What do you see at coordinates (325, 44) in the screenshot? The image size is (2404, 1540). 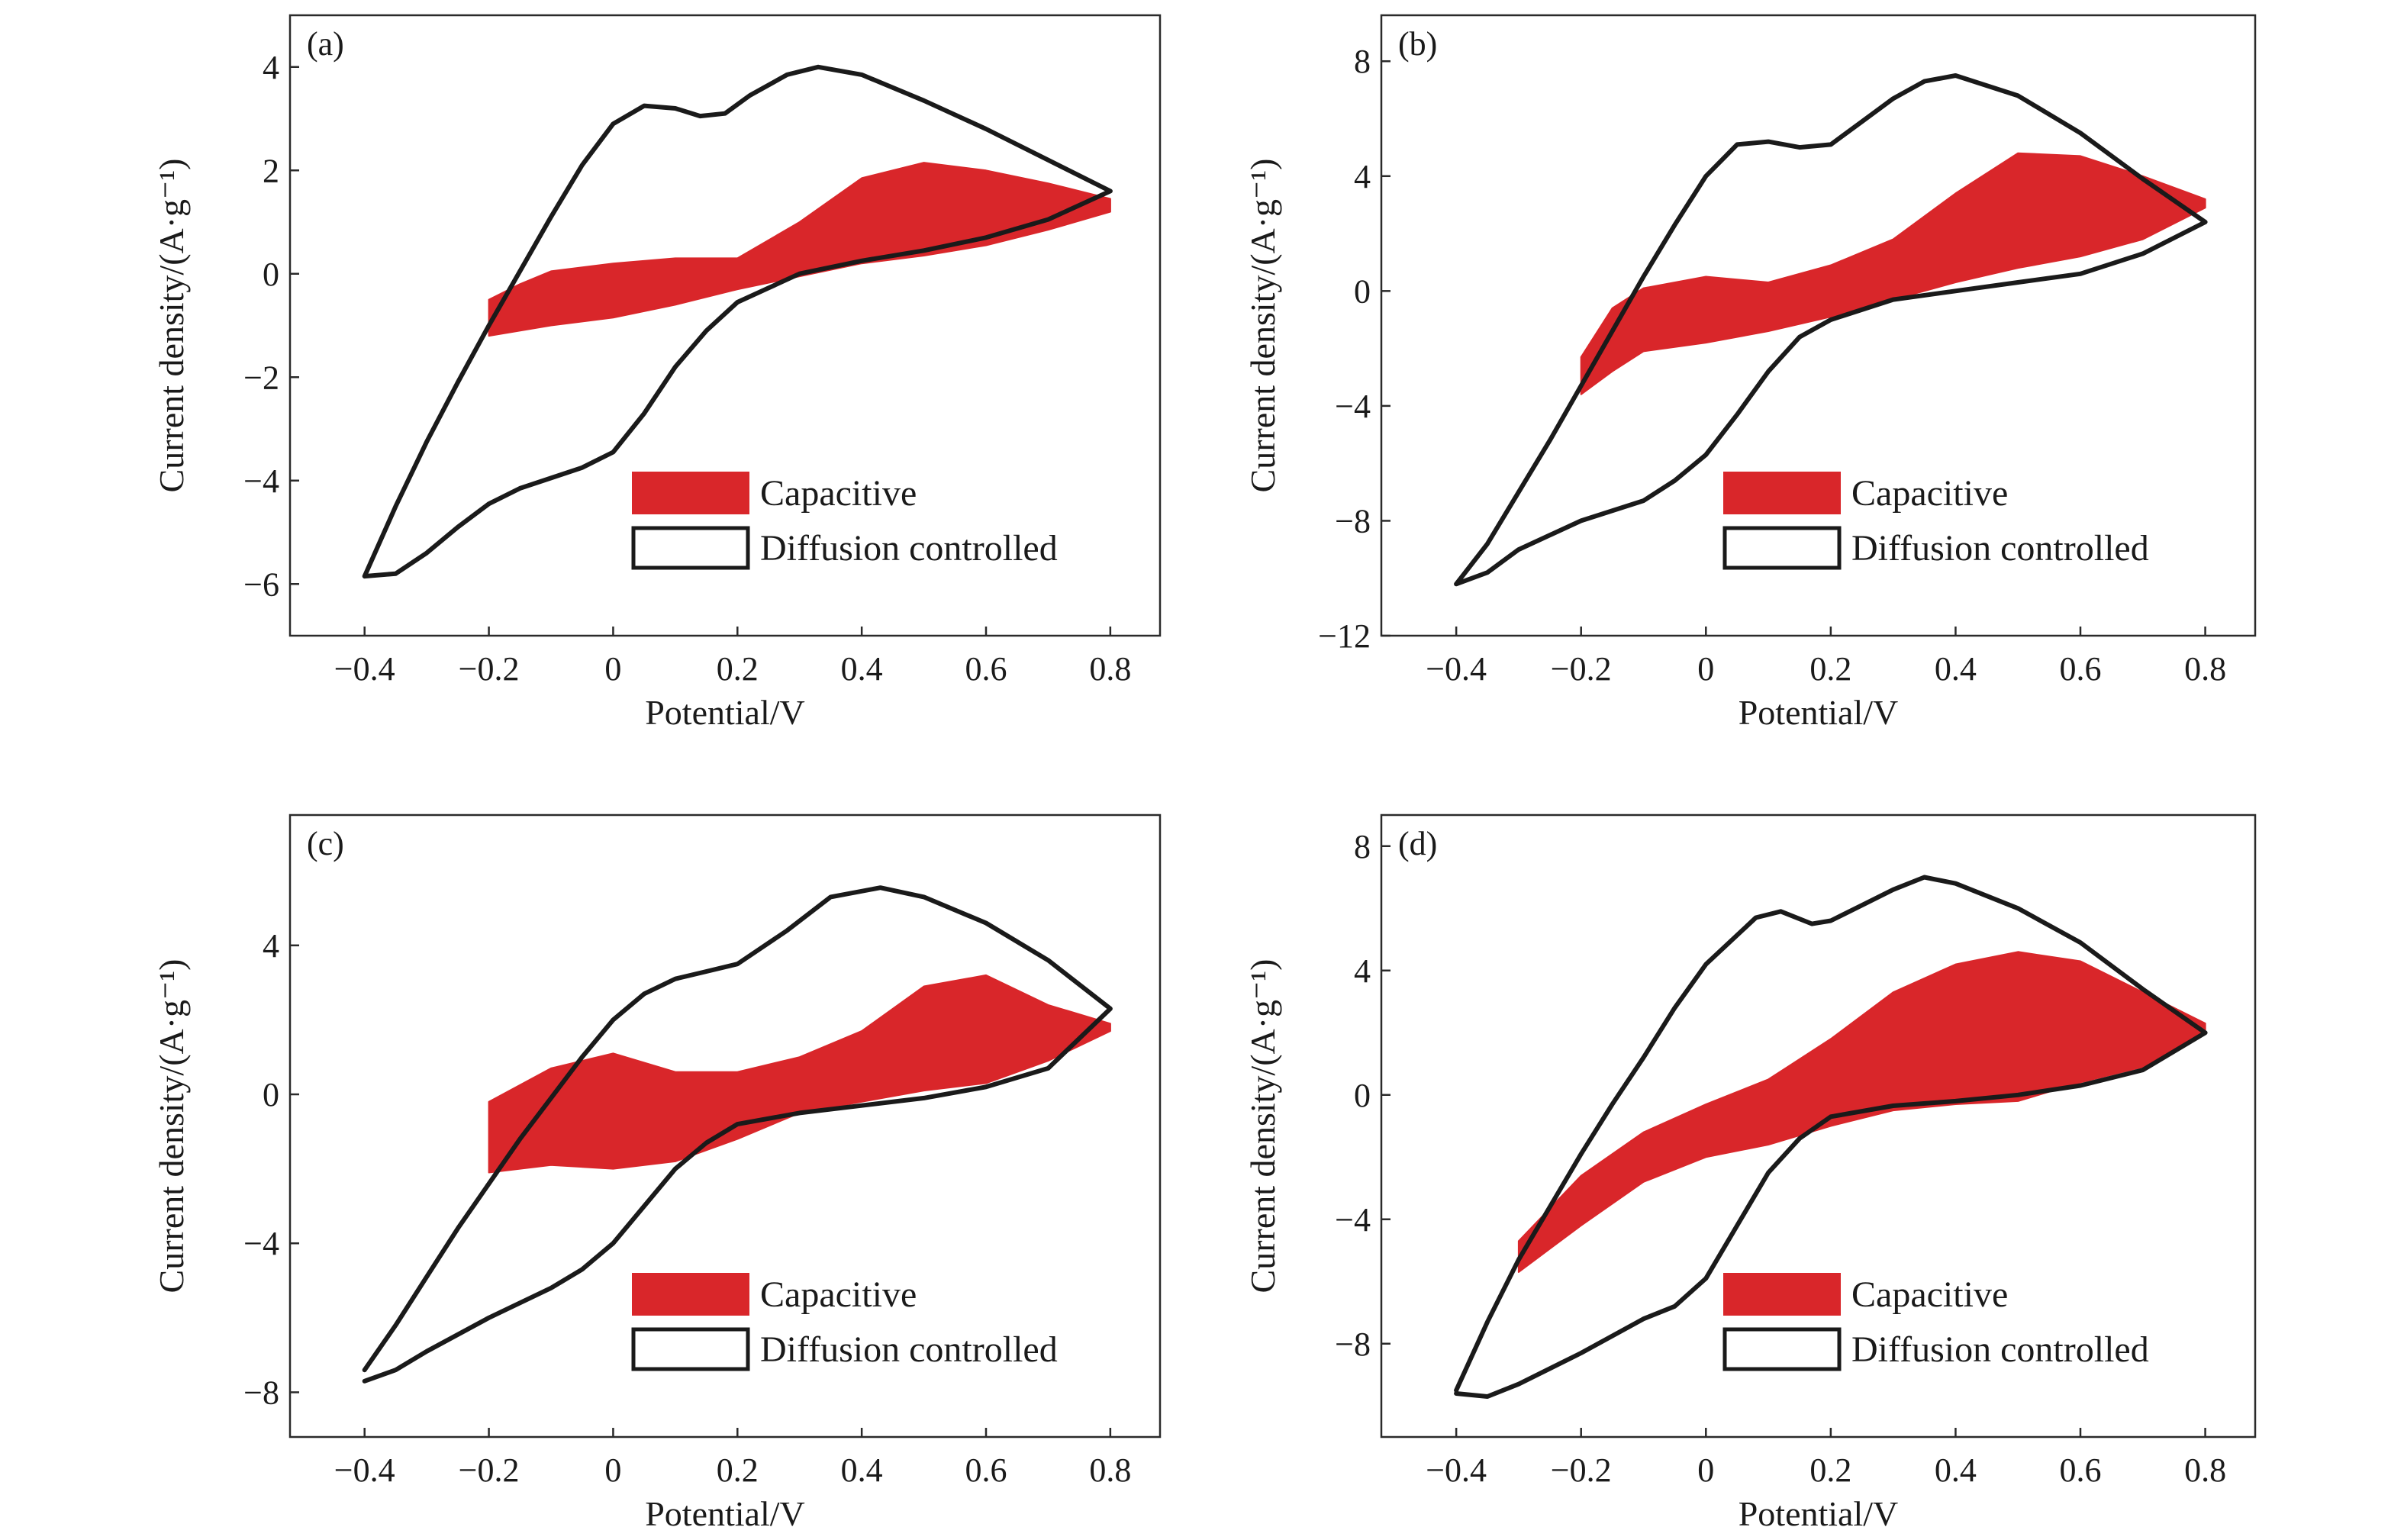 I see `panel-label: (a)` at bounding box center [325, 44].